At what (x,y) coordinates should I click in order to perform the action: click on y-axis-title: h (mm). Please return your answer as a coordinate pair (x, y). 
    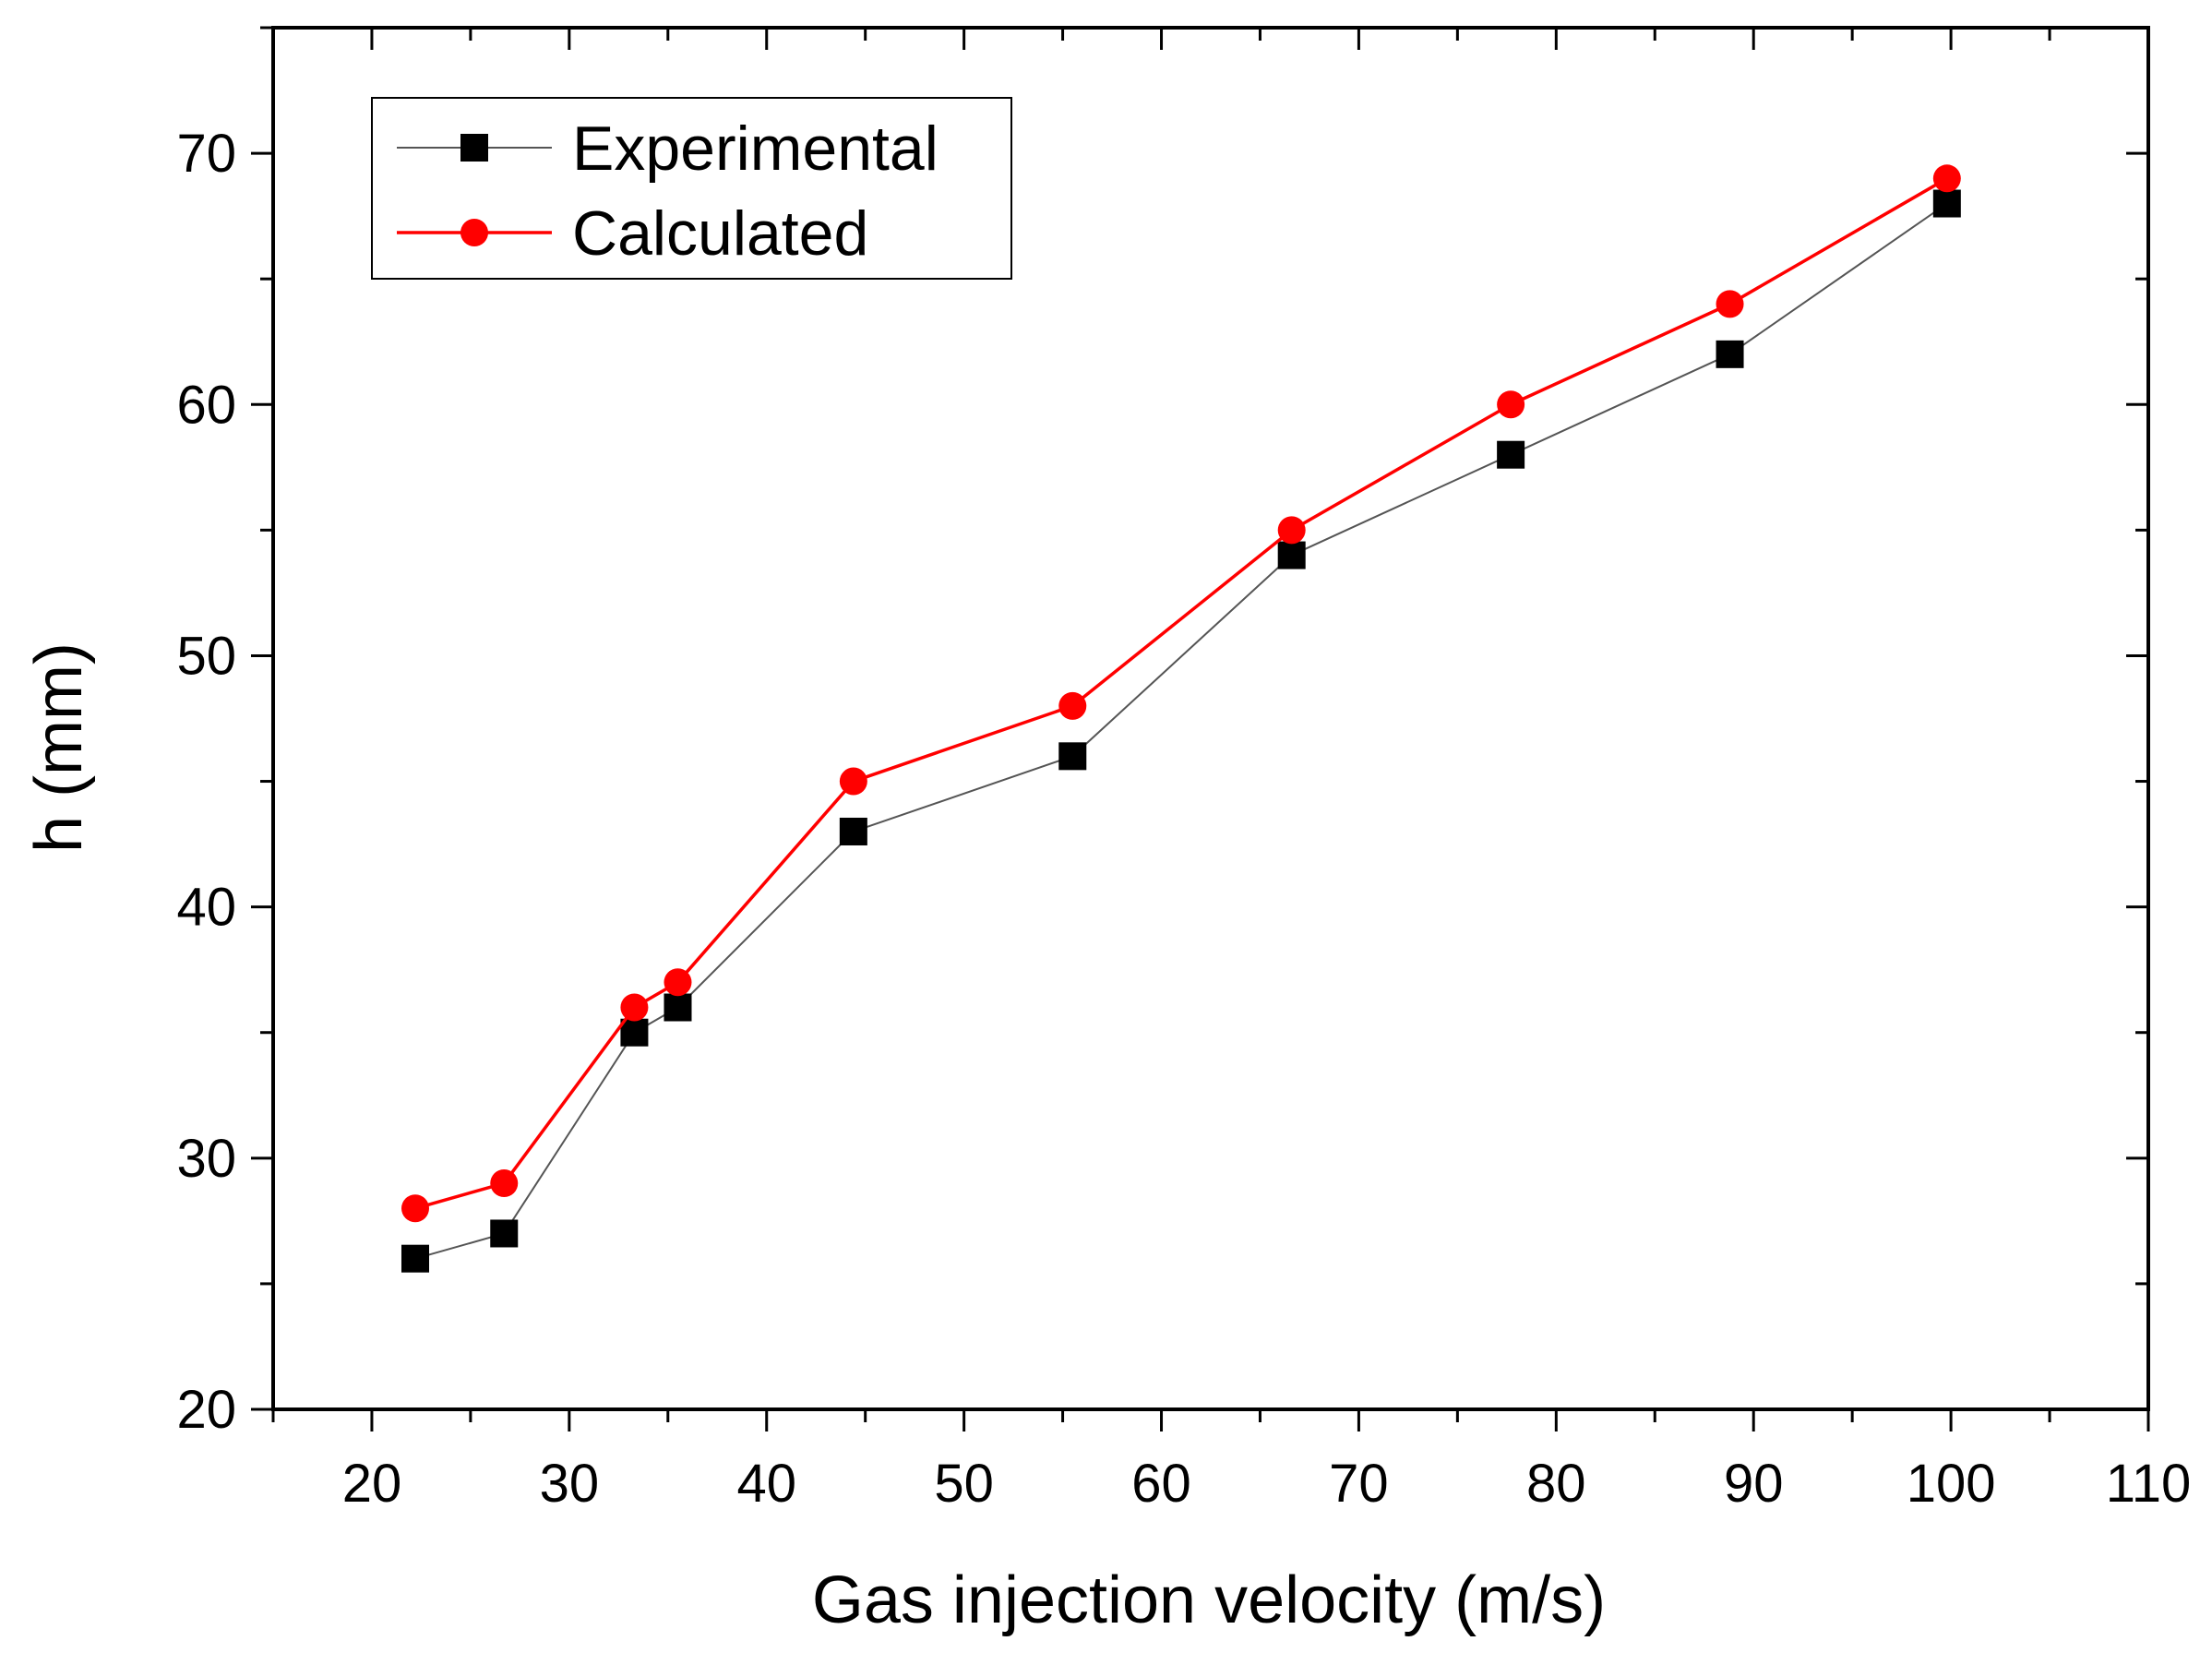
    Looking at the image, I should click on (59, 747).